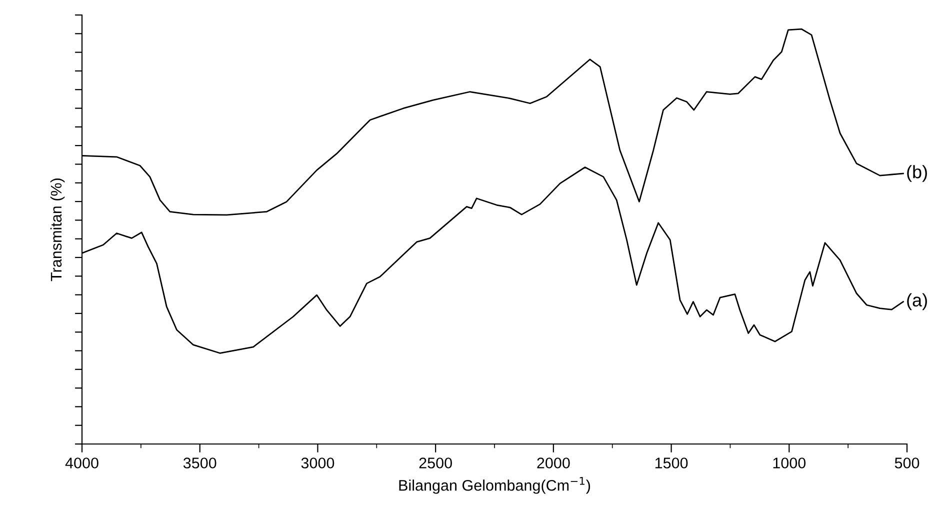  I want to click on x-tick-label: 1500, so click(671, 463).